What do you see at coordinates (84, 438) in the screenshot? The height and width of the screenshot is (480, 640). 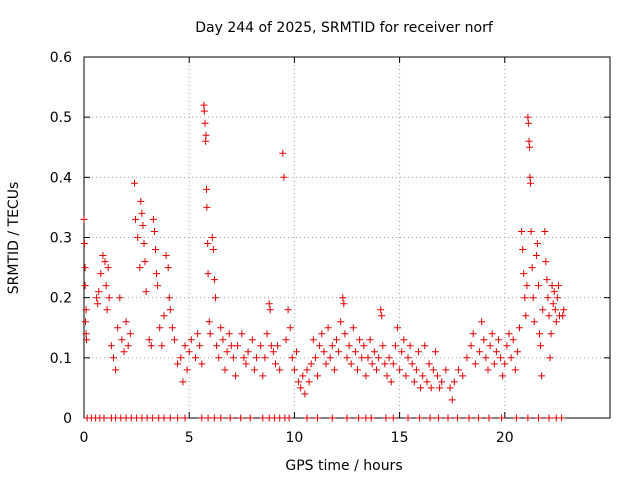 I see `x-tick-label: 0` at bounding box center [84, 438].